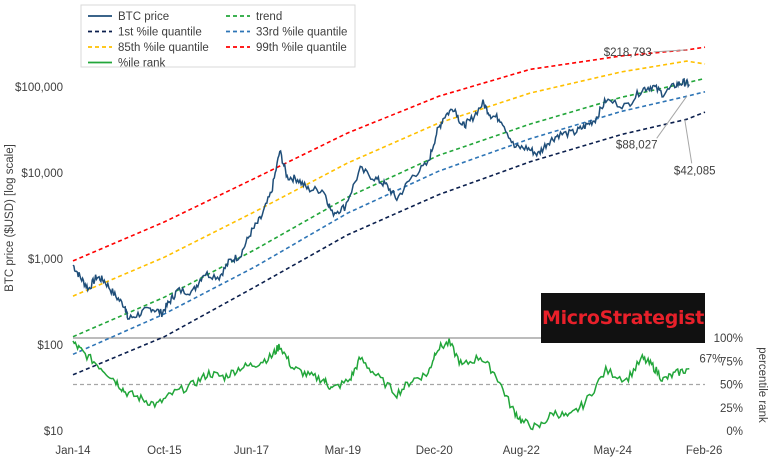 This screenshot has width=768, height=462. I want to click on legend-item: 85th %ile quantile, so click(148, 48).